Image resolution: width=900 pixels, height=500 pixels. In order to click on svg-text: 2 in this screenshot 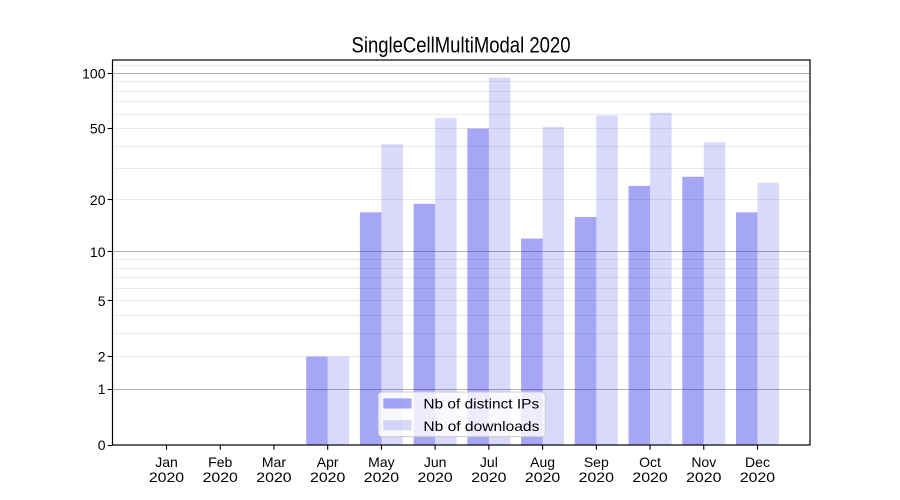, I will do `click(102, 357)`.